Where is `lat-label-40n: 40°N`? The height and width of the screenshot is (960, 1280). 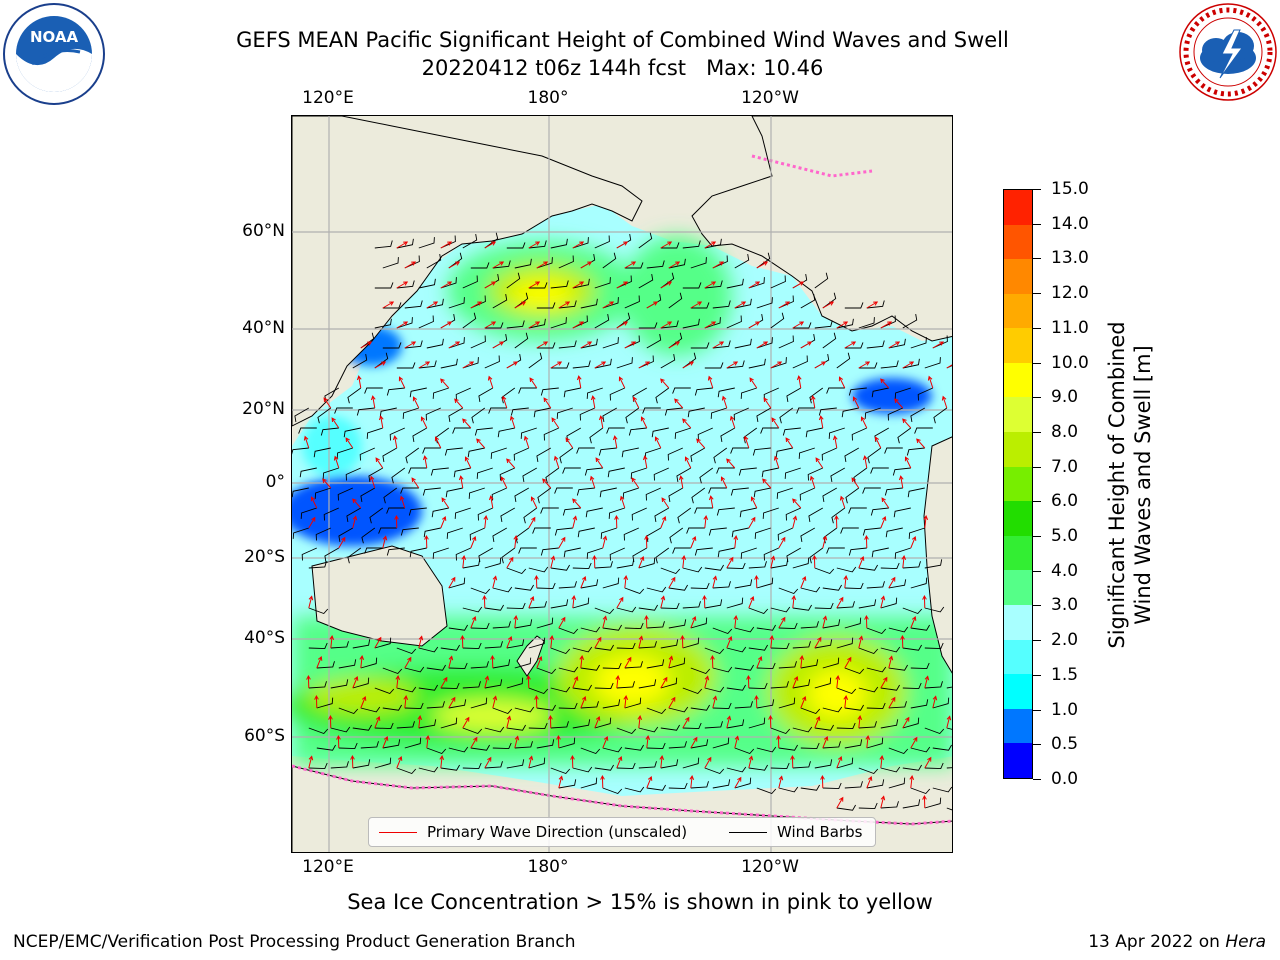 lat-label-40n: 40°N is located at coordinates (263, 328).